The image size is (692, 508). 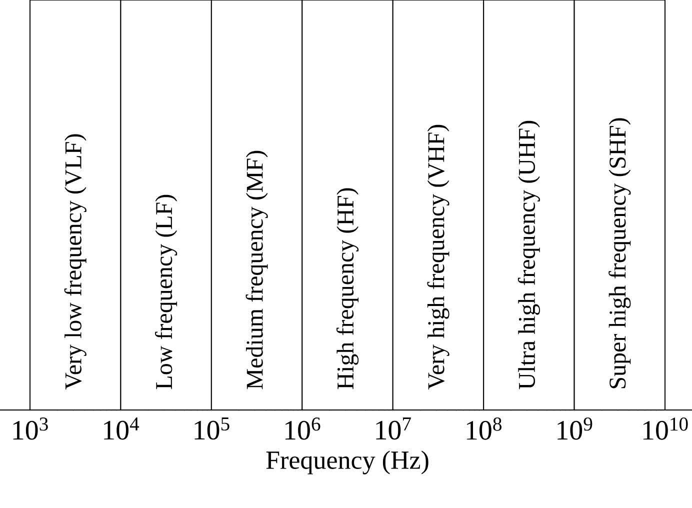 I want to click on x-tick-label: 10$^{6}$, so click(x=302, y=429).